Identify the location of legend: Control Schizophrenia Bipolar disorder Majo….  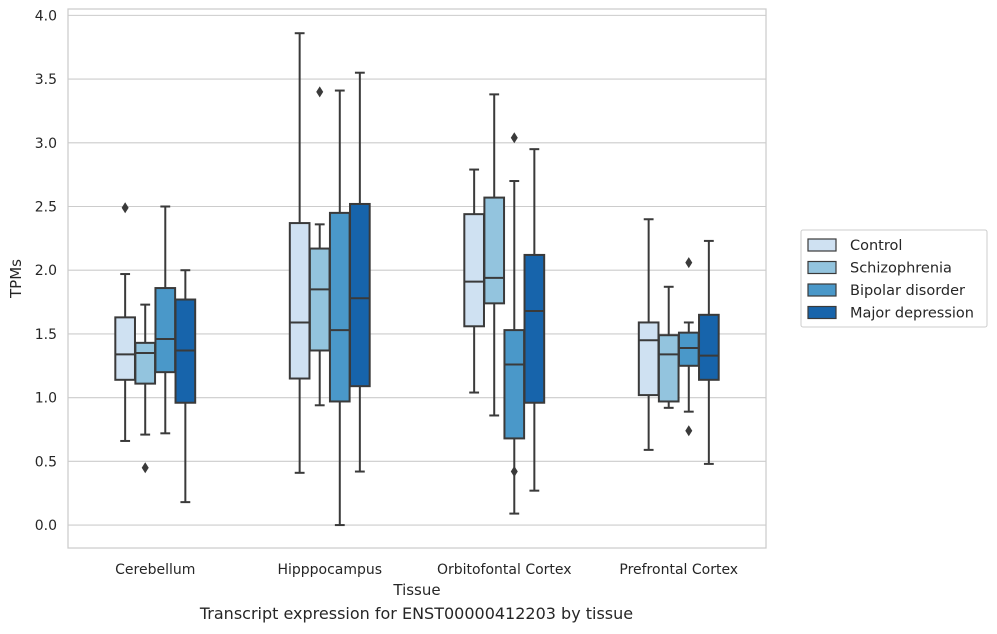
(894, 278).